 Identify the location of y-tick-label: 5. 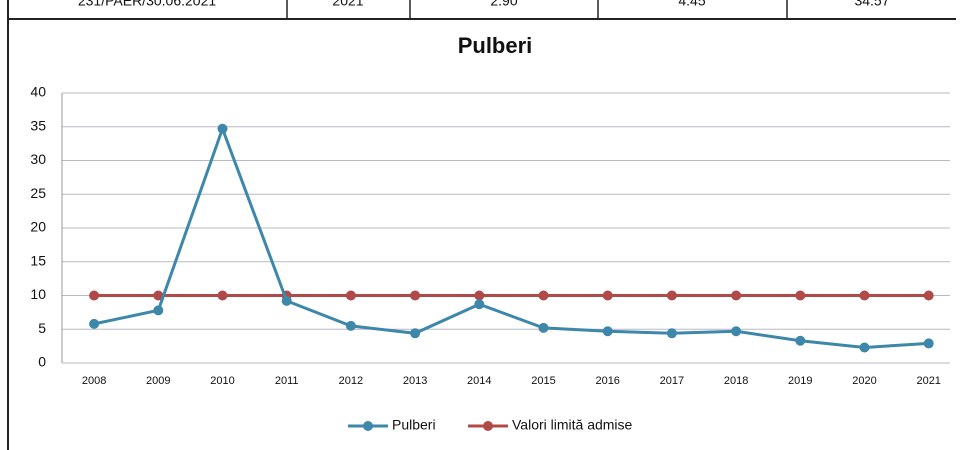
(42, 328).